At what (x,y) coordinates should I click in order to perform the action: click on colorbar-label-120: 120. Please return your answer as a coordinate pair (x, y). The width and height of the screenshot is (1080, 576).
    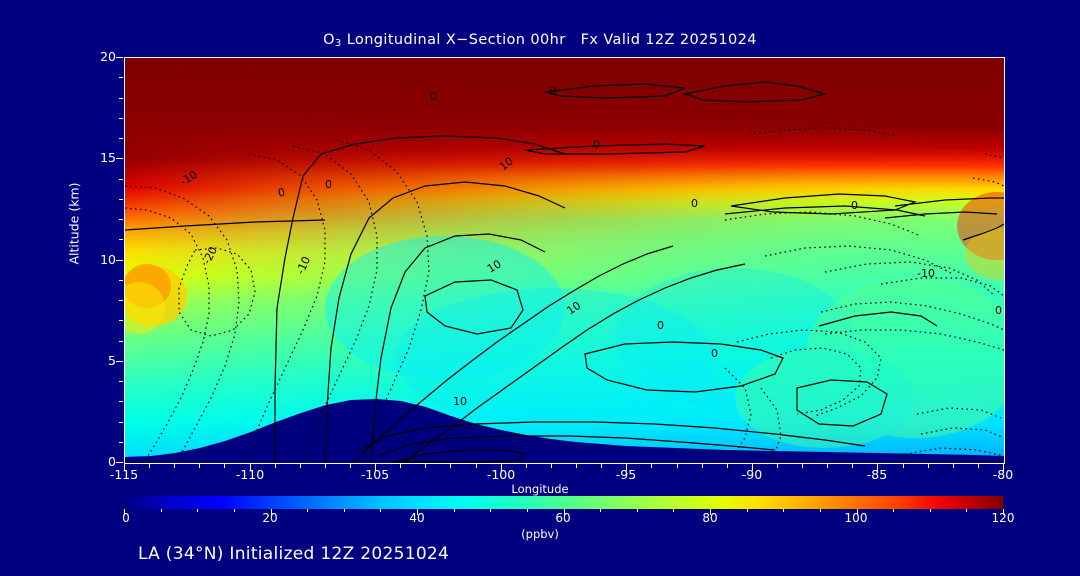
    Looking at the image, I should click on (1003, 518).